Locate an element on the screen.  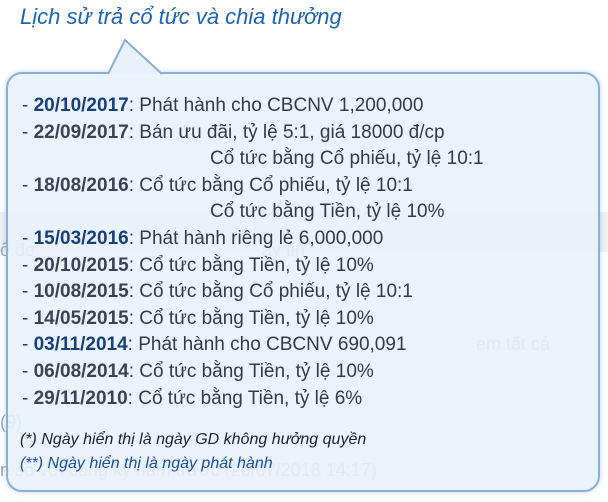
history-entry: - 29/11/2010: Cổ tức bằng Tiền, tỷ lệ 6% is located at coordinates (309, 399).